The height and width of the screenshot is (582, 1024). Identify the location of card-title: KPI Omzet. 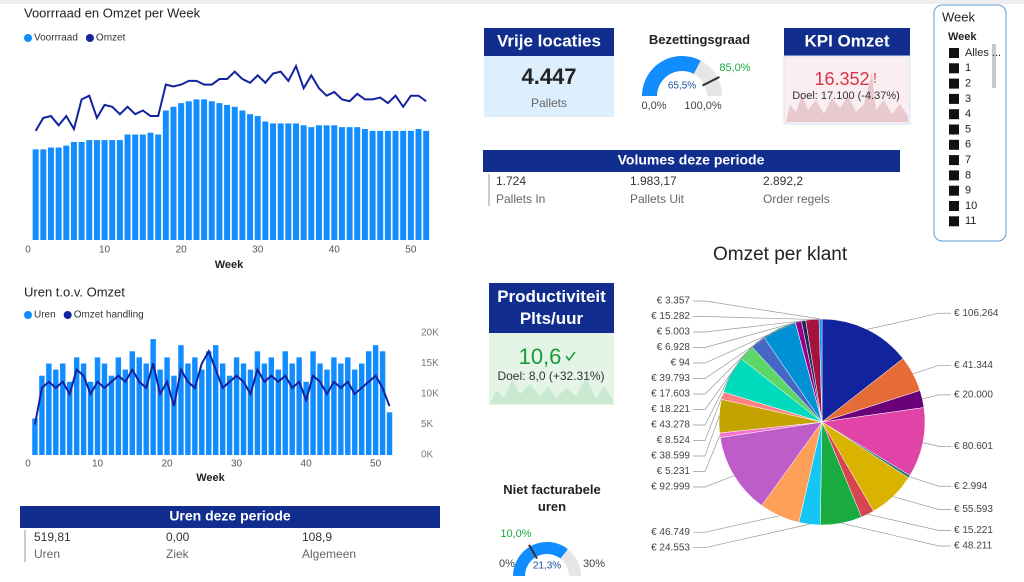
(846, 40).